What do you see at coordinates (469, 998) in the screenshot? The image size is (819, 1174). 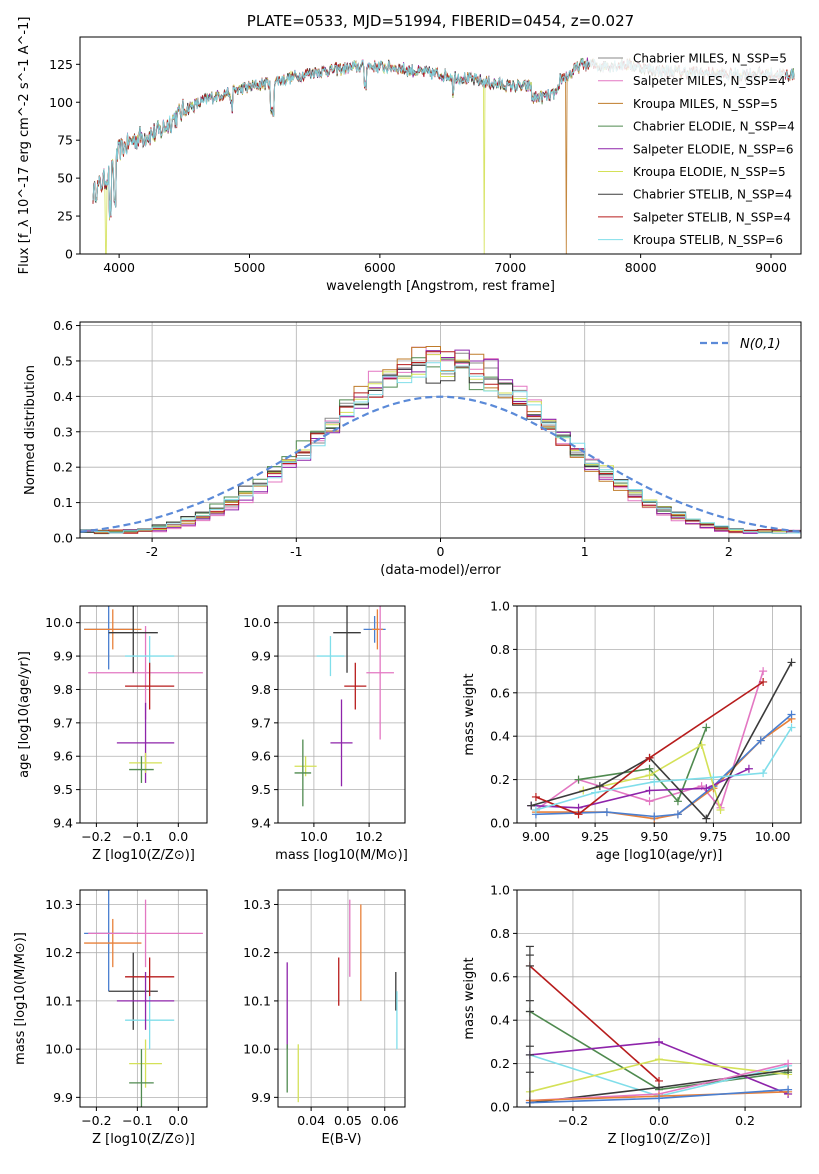 I see `y-axis-label: mass weight` at bounding box center [469, 998].